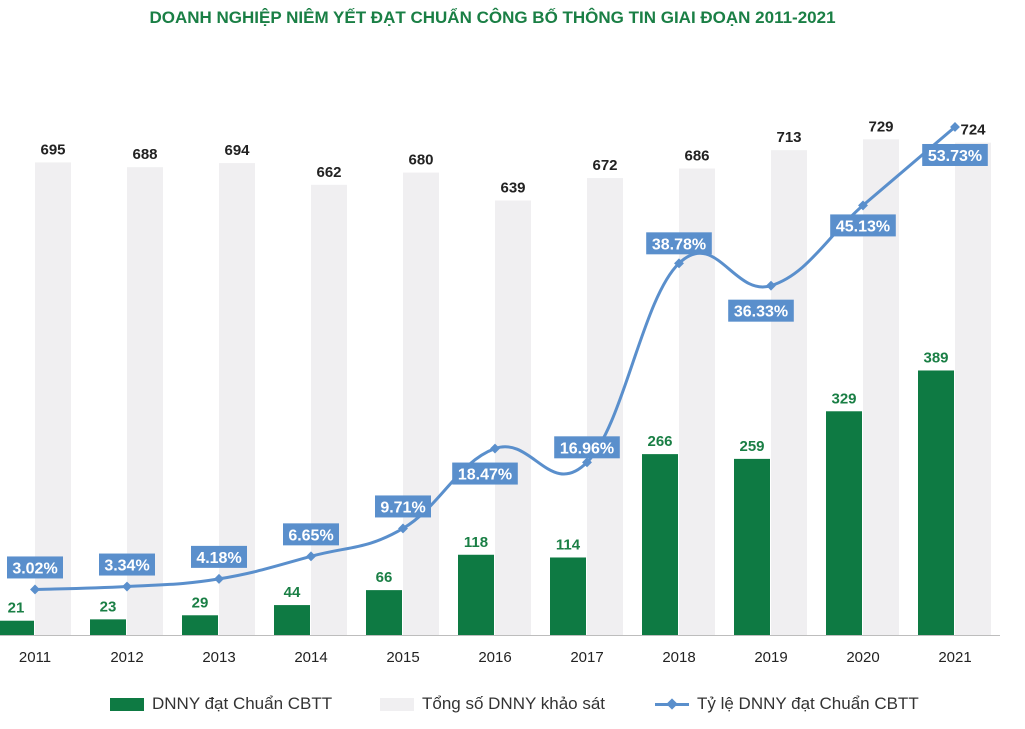 Image resolution: width=1025 pixels, height=729 pixels. I want to click on compliant-value-label: 329, so click(843, 398).